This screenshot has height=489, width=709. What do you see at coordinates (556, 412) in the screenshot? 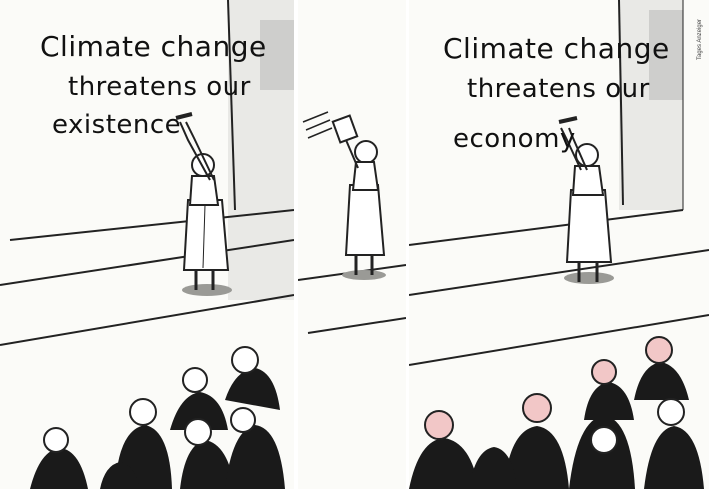
I see `audience-heads-agitated` at bounding box center [556, 412].